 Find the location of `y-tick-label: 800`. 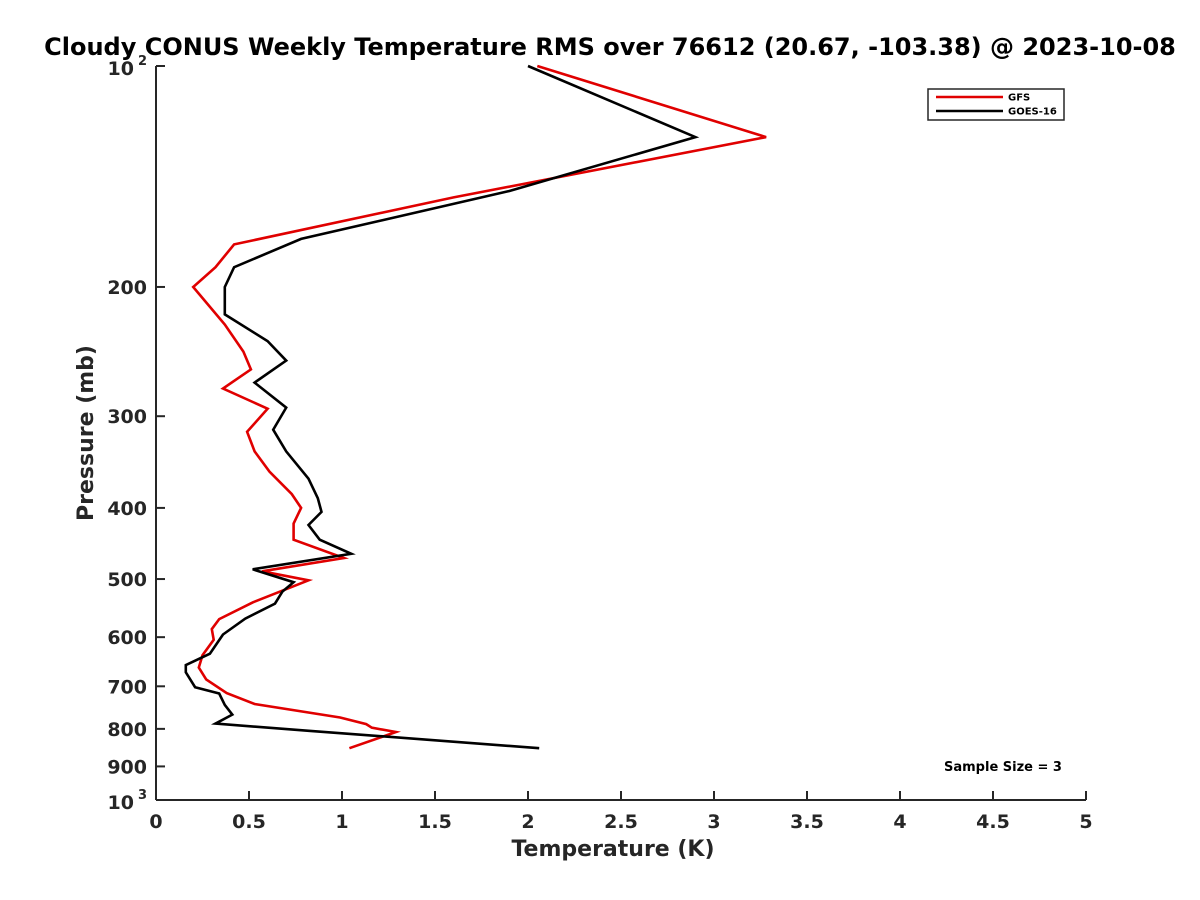

y-tick-label: 800 is located at coordinates (127, 730).